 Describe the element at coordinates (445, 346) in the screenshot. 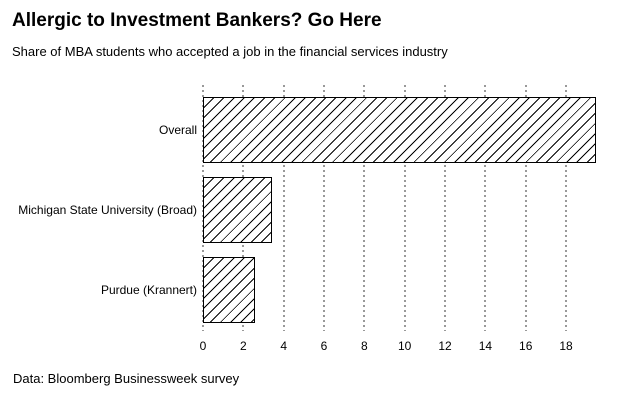

I see `x-tick-label-12: 12` at that location.